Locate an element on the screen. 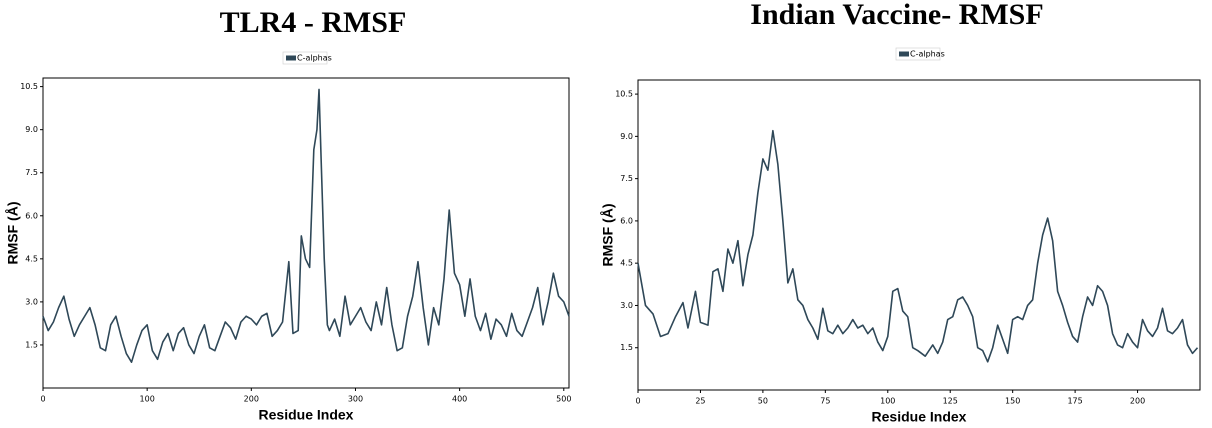  x-tick-label: 50 is located at coordinates (763, 401).